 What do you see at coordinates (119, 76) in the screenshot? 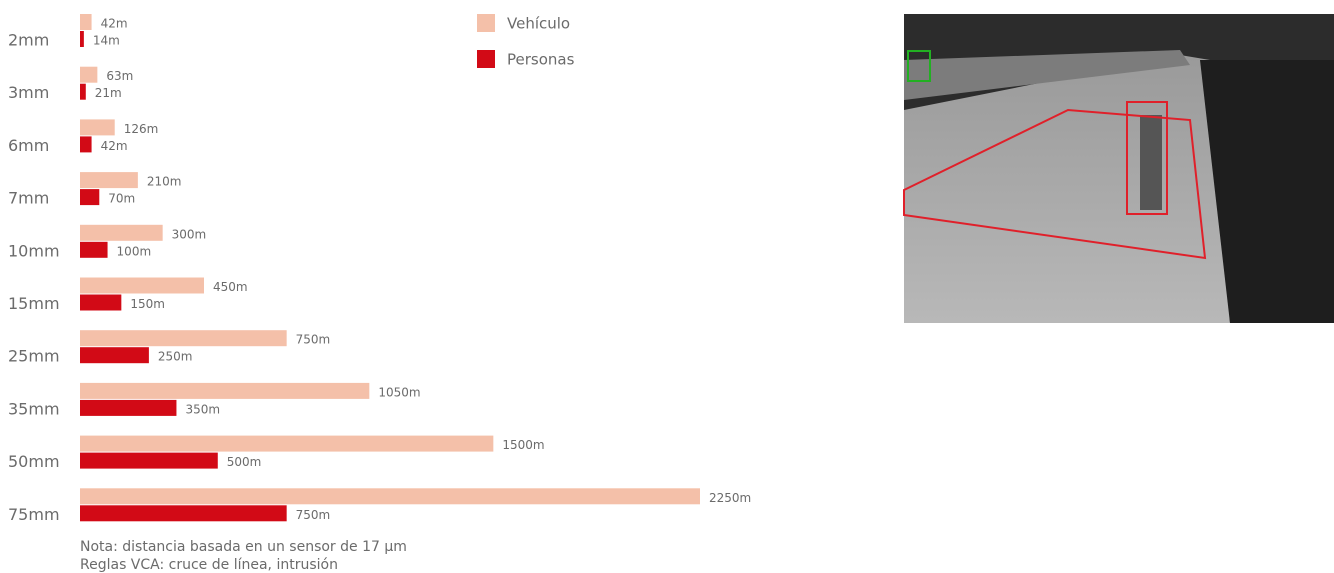
I see `value-label: 63m` at bounding box center [119, 76].